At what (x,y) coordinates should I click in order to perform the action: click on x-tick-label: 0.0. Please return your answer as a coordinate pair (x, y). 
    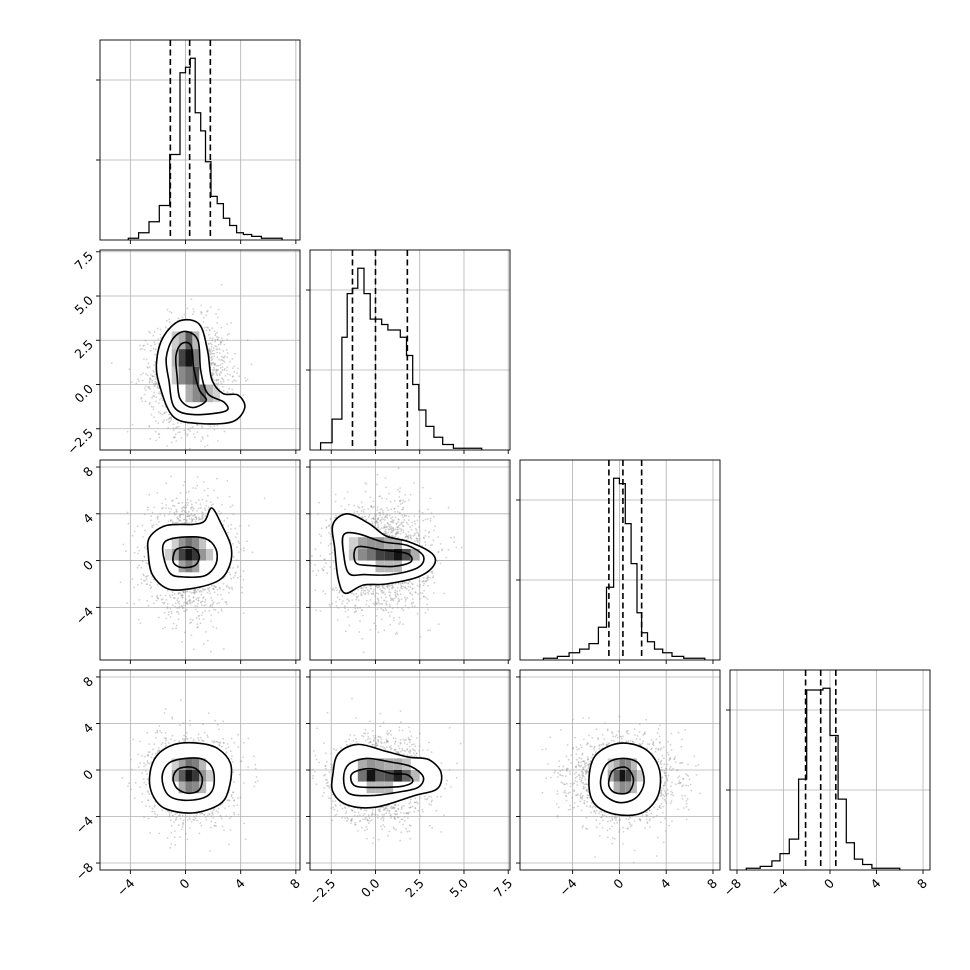
    Looking at the image, I should click on (370, 887).